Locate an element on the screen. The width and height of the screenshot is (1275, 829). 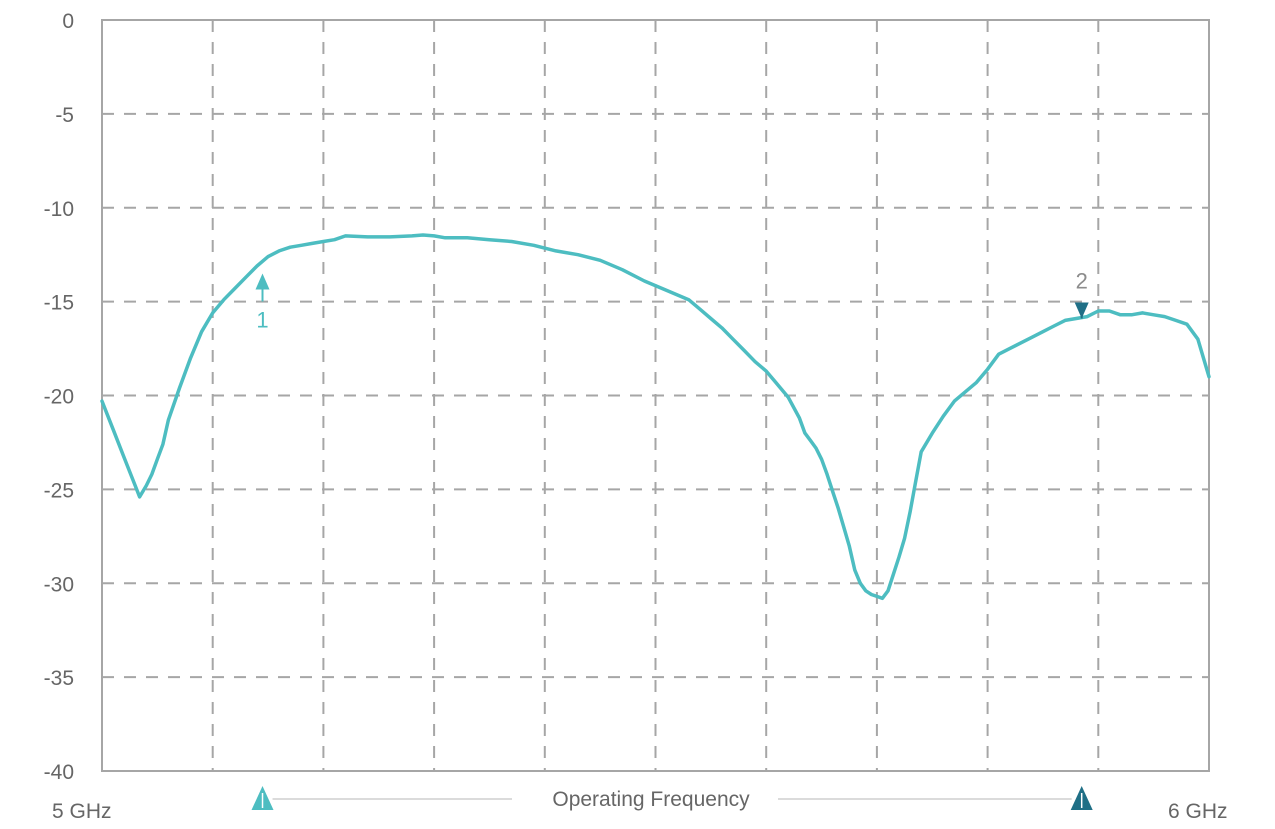
y-tick-label: -30 is located at coordinates (59, 584).